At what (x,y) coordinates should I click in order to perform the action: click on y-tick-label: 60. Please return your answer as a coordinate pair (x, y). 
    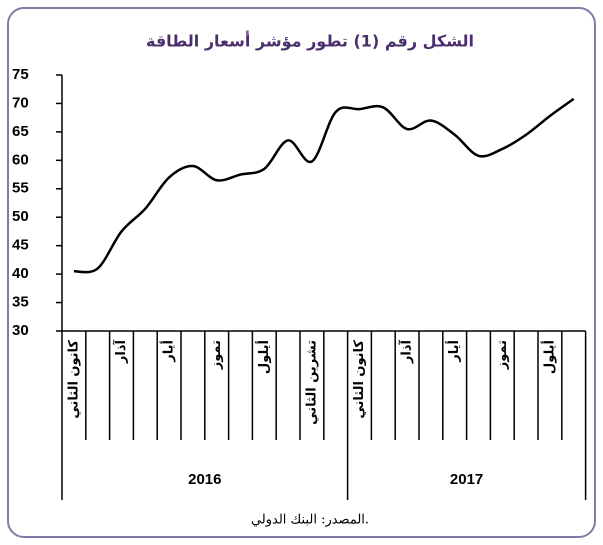
    Looking at the image, I should click on (20, 159).